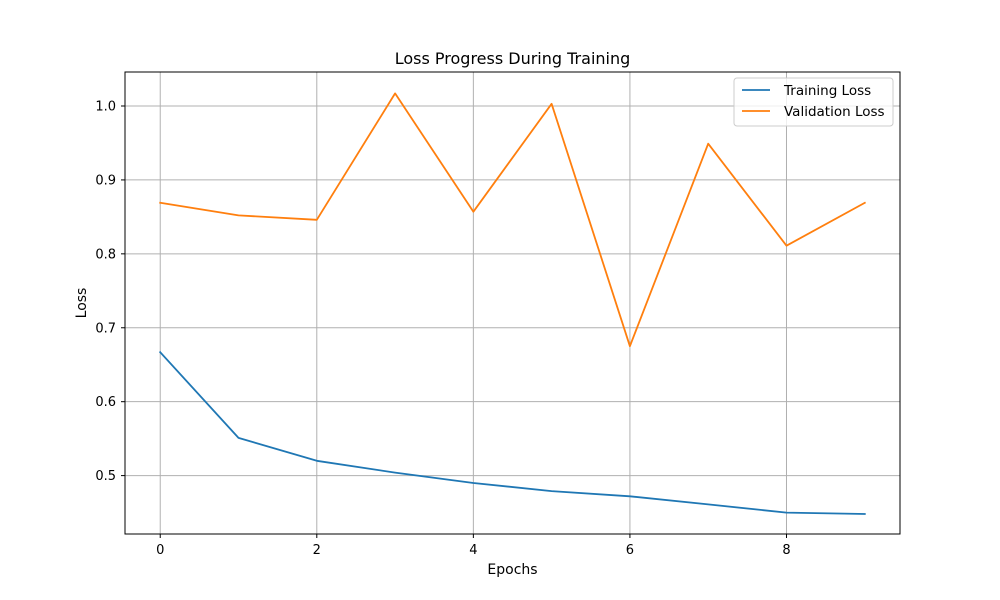 The height and width of the screenshot is (600, 1000). Describe the element at coordinates (105, 107) in the screenshot. I see `y-tick-label: 1.0` at that location.